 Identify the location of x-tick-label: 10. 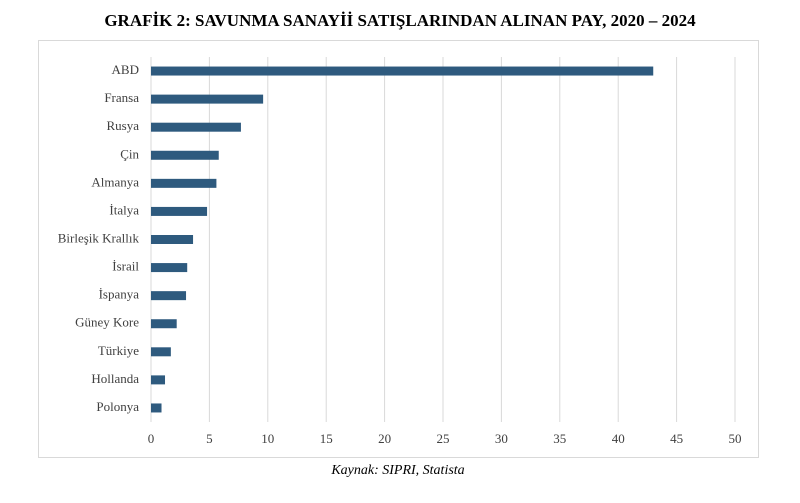
(267, 438).